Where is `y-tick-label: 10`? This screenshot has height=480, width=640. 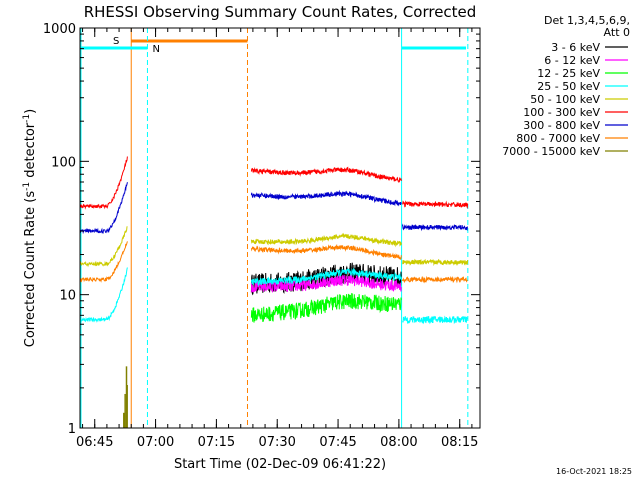 y-tick-label: 10 is located at coordinates (67, 296).